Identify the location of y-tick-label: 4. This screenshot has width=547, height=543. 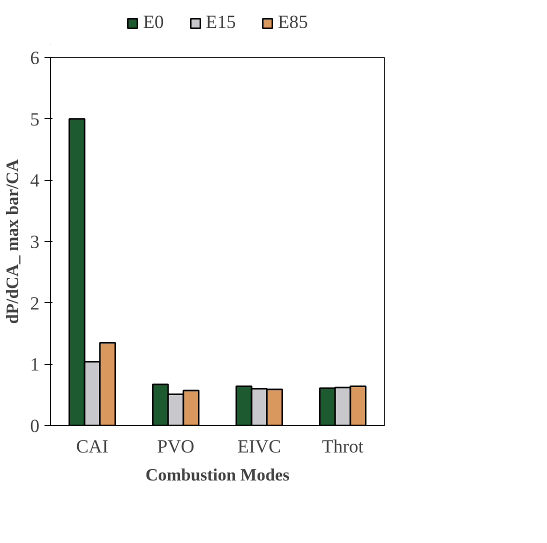
(35, 181).